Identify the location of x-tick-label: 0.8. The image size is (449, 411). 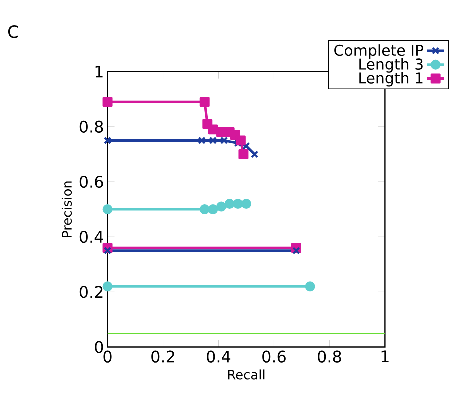
(330, 356).